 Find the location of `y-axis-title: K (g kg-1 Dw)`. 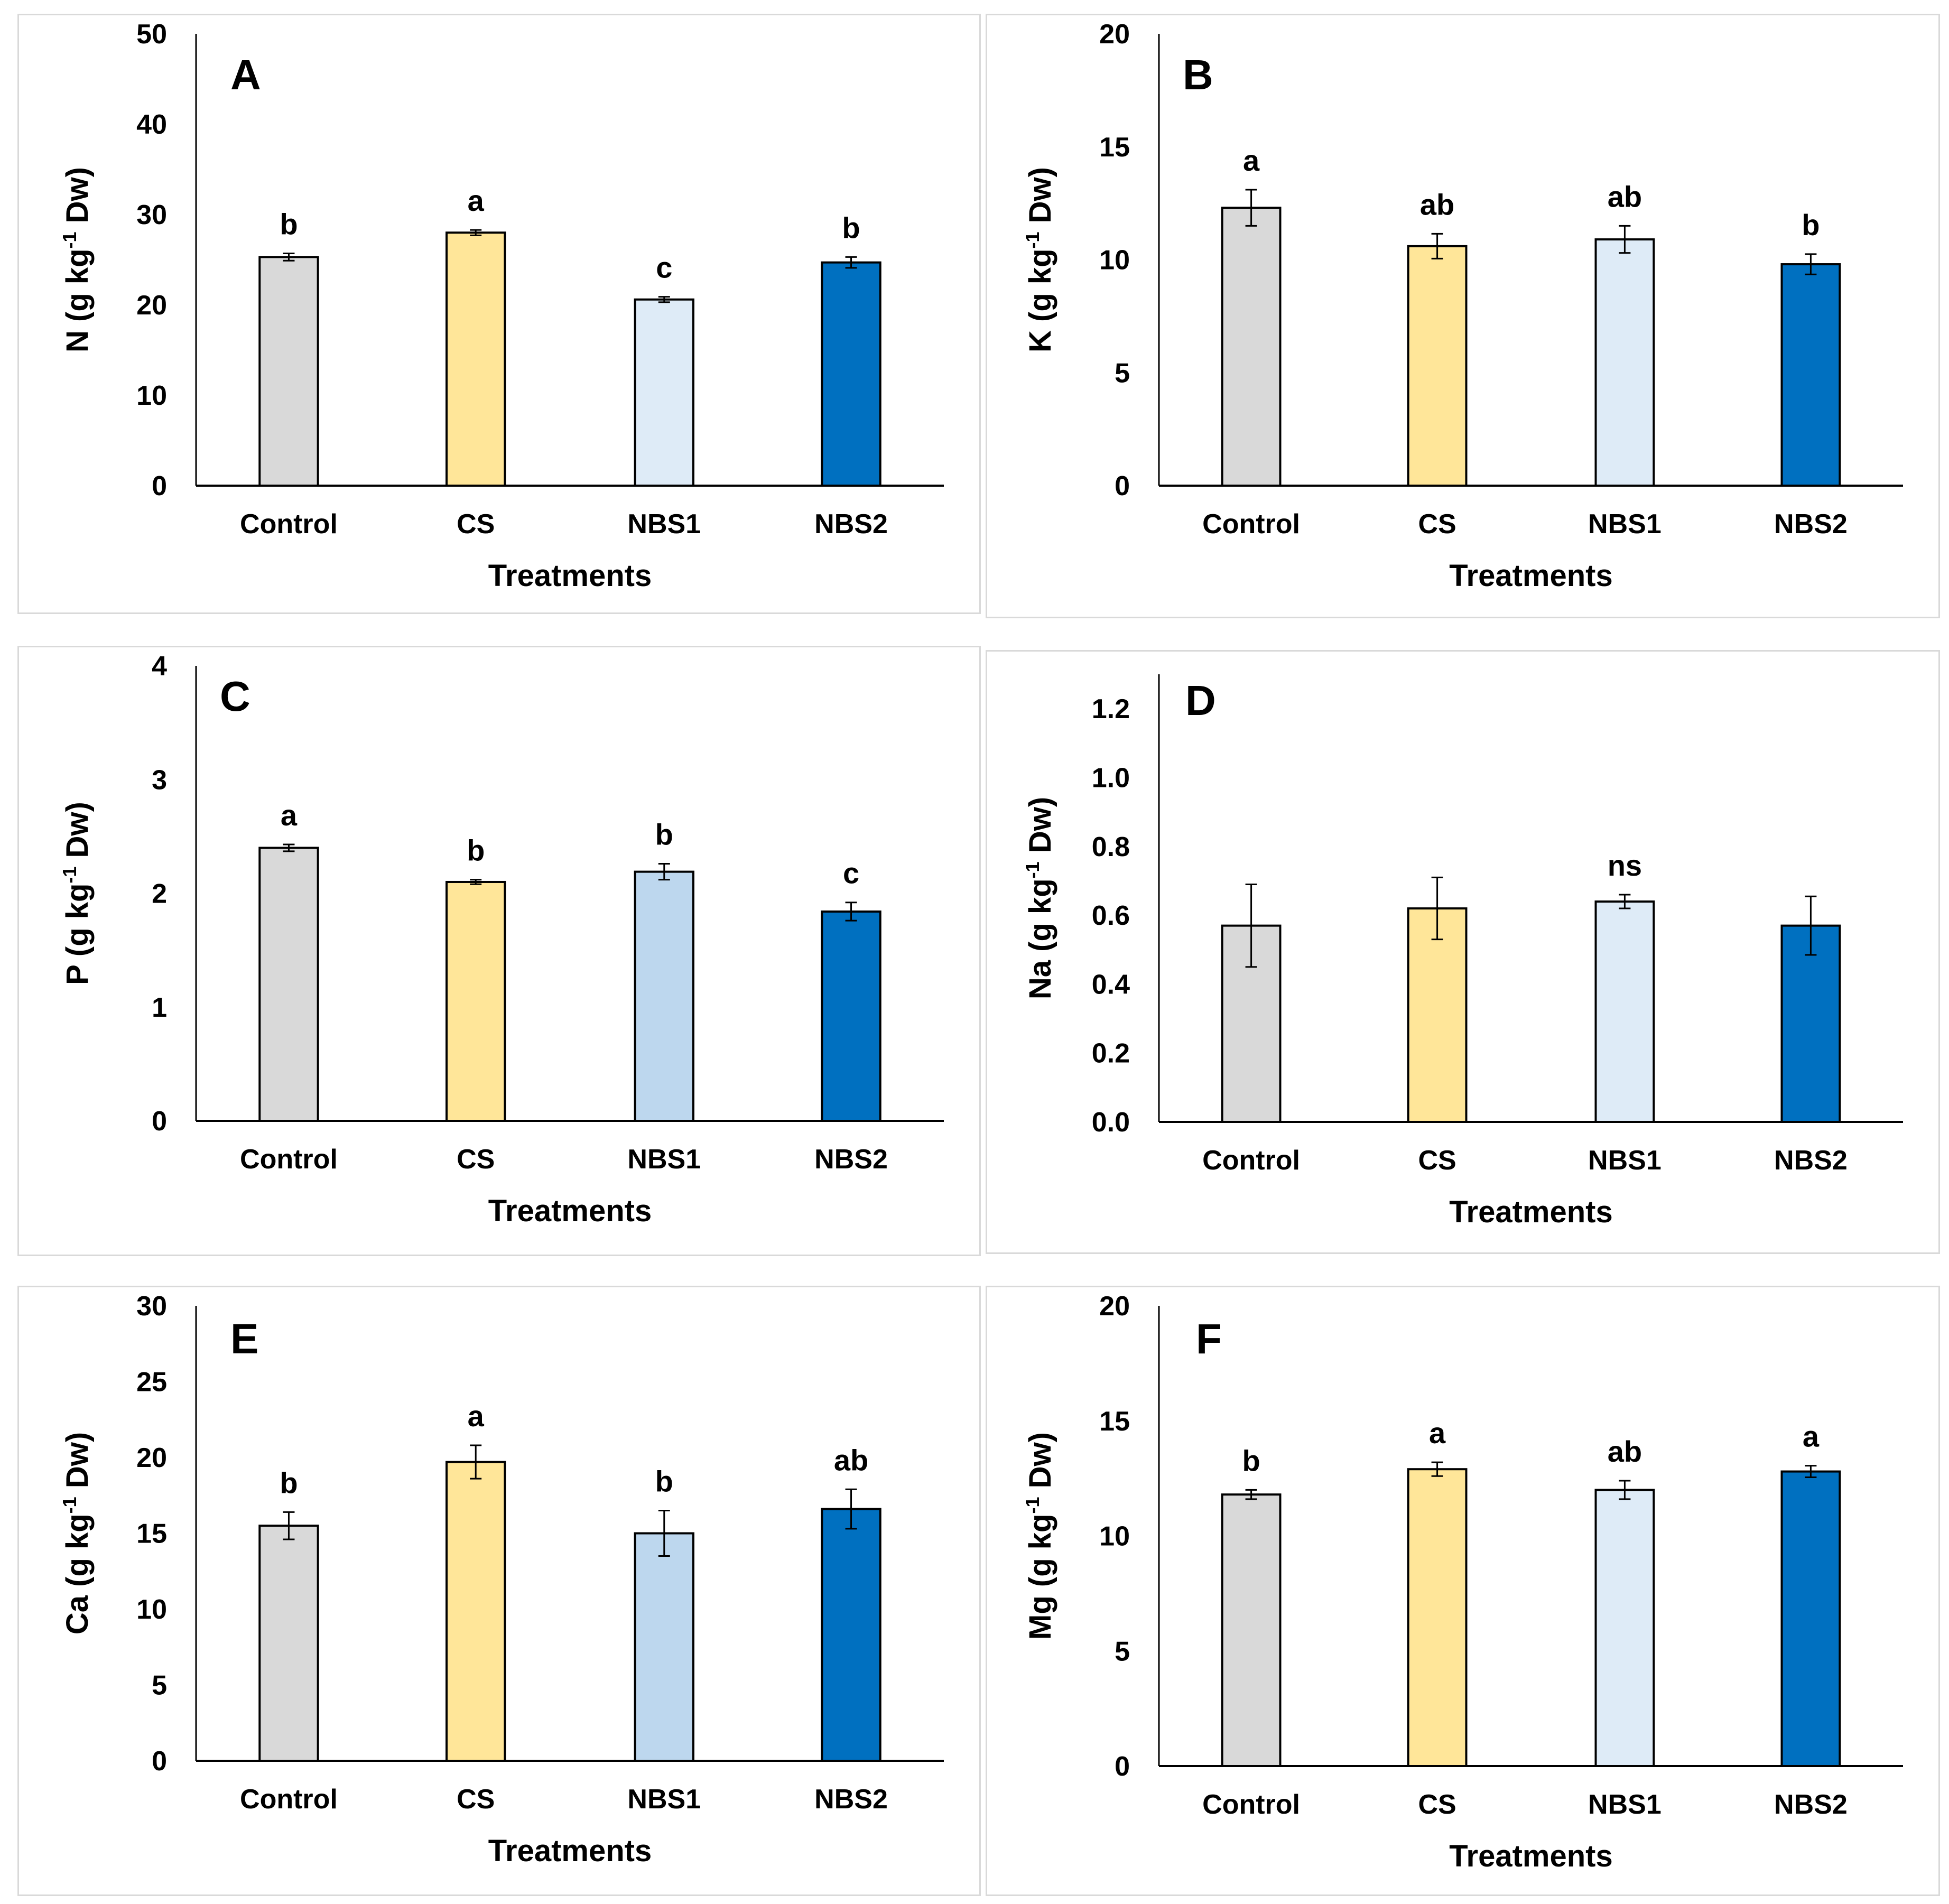

y-axis-title: K (g kg-1 Dw) is located at coordinates (1040, 259).